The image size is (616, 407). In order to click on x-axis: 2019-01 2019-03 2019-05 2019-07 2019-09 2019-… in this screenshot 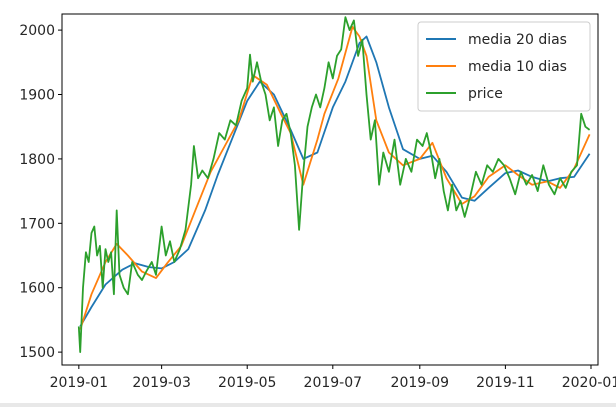, I will do `click(333, 378)`.